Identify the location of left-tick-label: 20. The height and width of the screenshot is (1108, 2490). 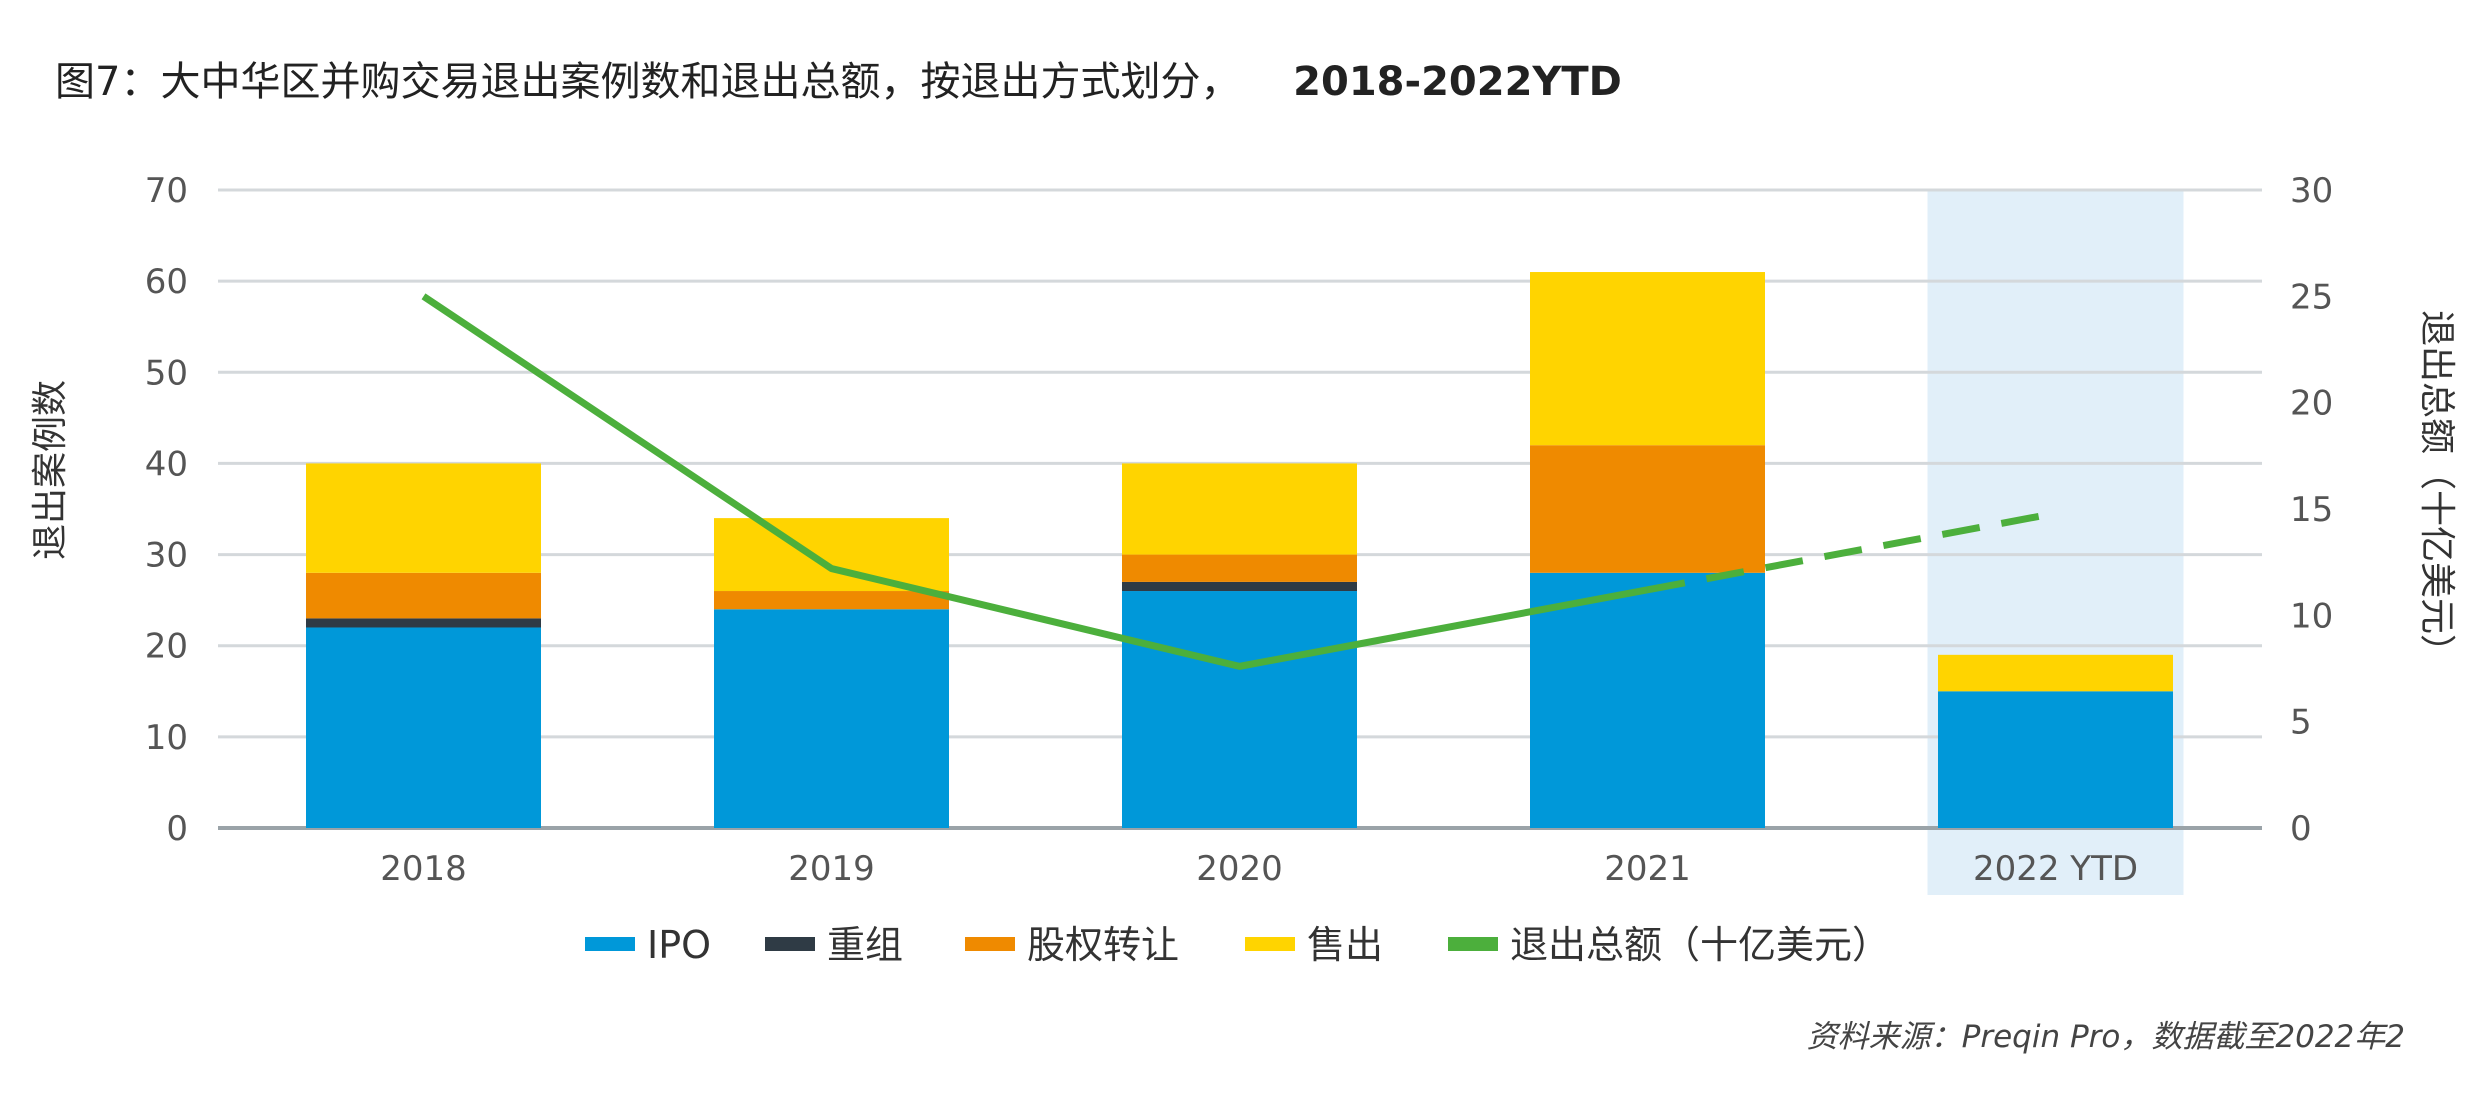
(166, 647).